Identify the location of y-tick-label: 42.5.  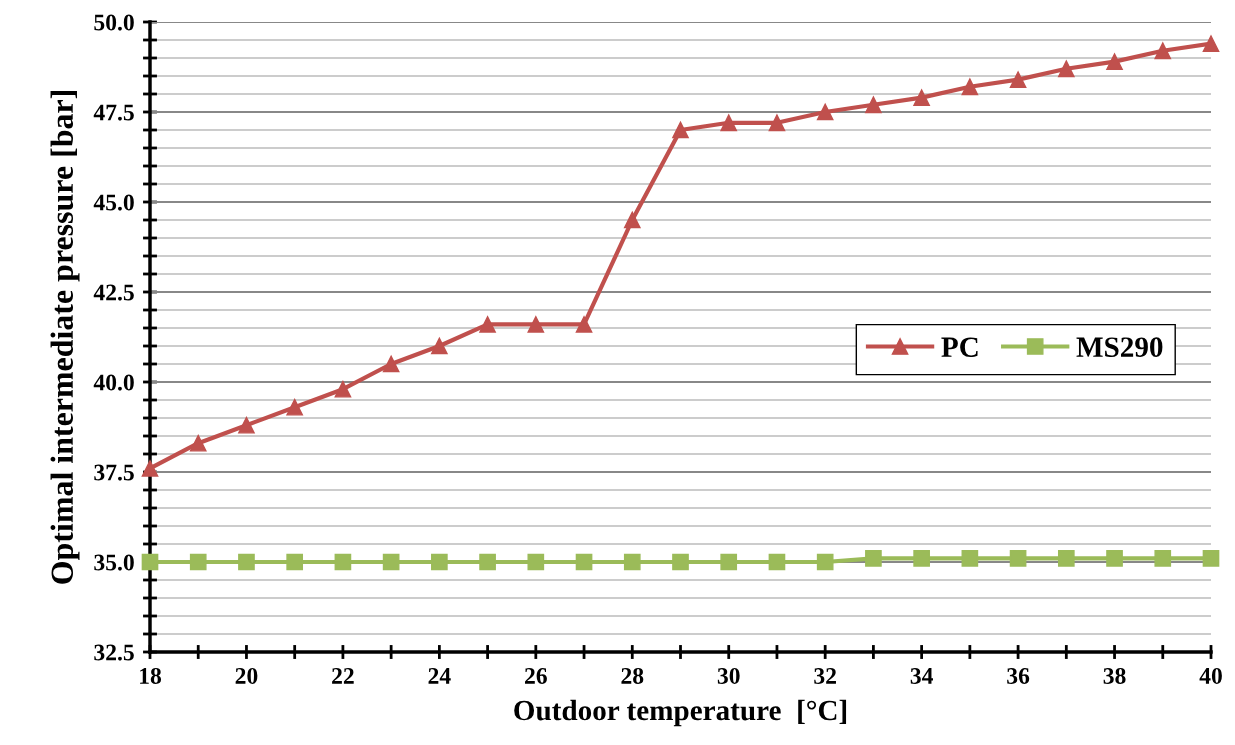
(113, 292).